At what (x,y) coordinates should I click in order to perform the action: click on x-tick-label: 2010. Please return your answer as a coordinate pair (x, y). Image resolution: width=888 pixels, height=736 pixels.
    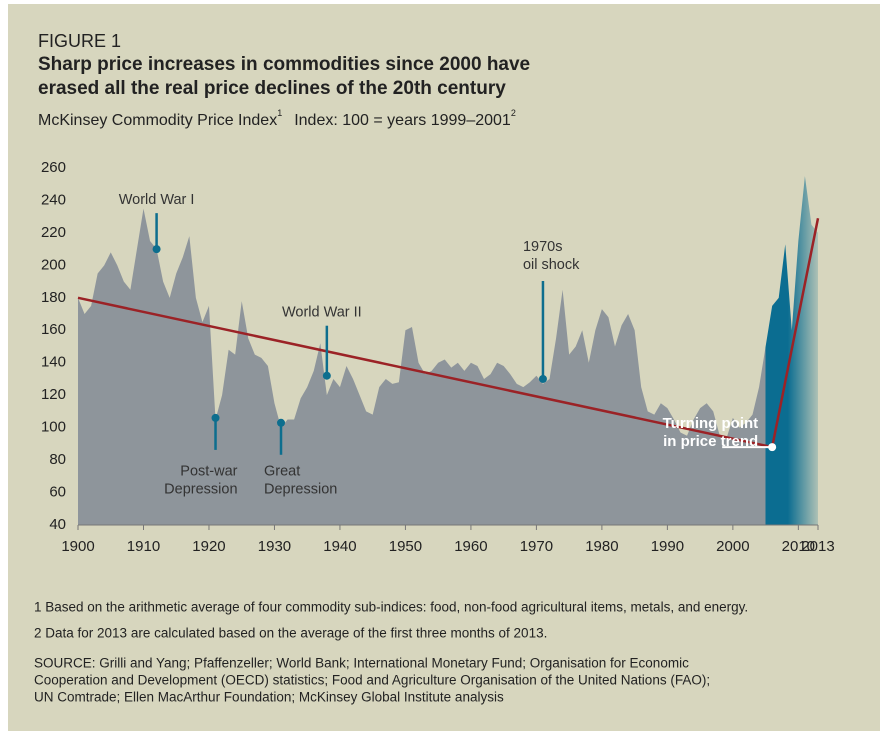
    Looking at the image, I should click on (798, 546).